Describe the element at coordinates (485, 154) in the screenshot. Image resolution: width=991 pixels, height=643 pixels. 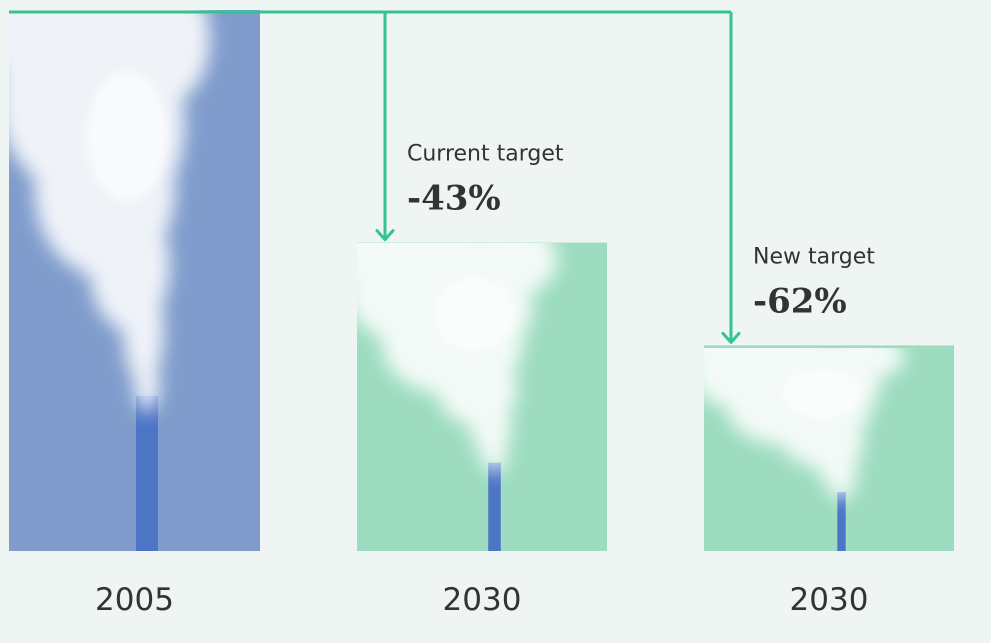
I see `annotation-caption-0: Current target` at that location.